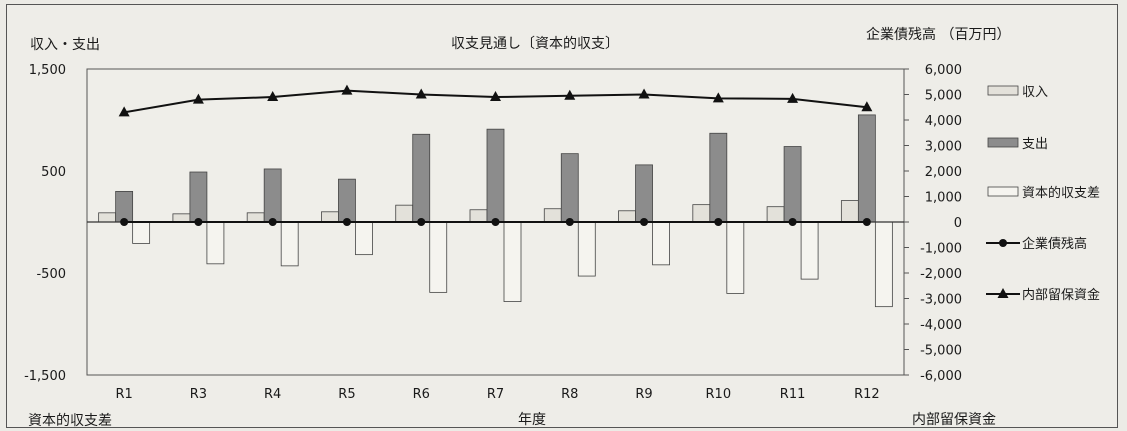 Image resolution: width=1127 pixels, height=431 pixels. I want to click on marker-企業債残高-R3, so click(198, 222).